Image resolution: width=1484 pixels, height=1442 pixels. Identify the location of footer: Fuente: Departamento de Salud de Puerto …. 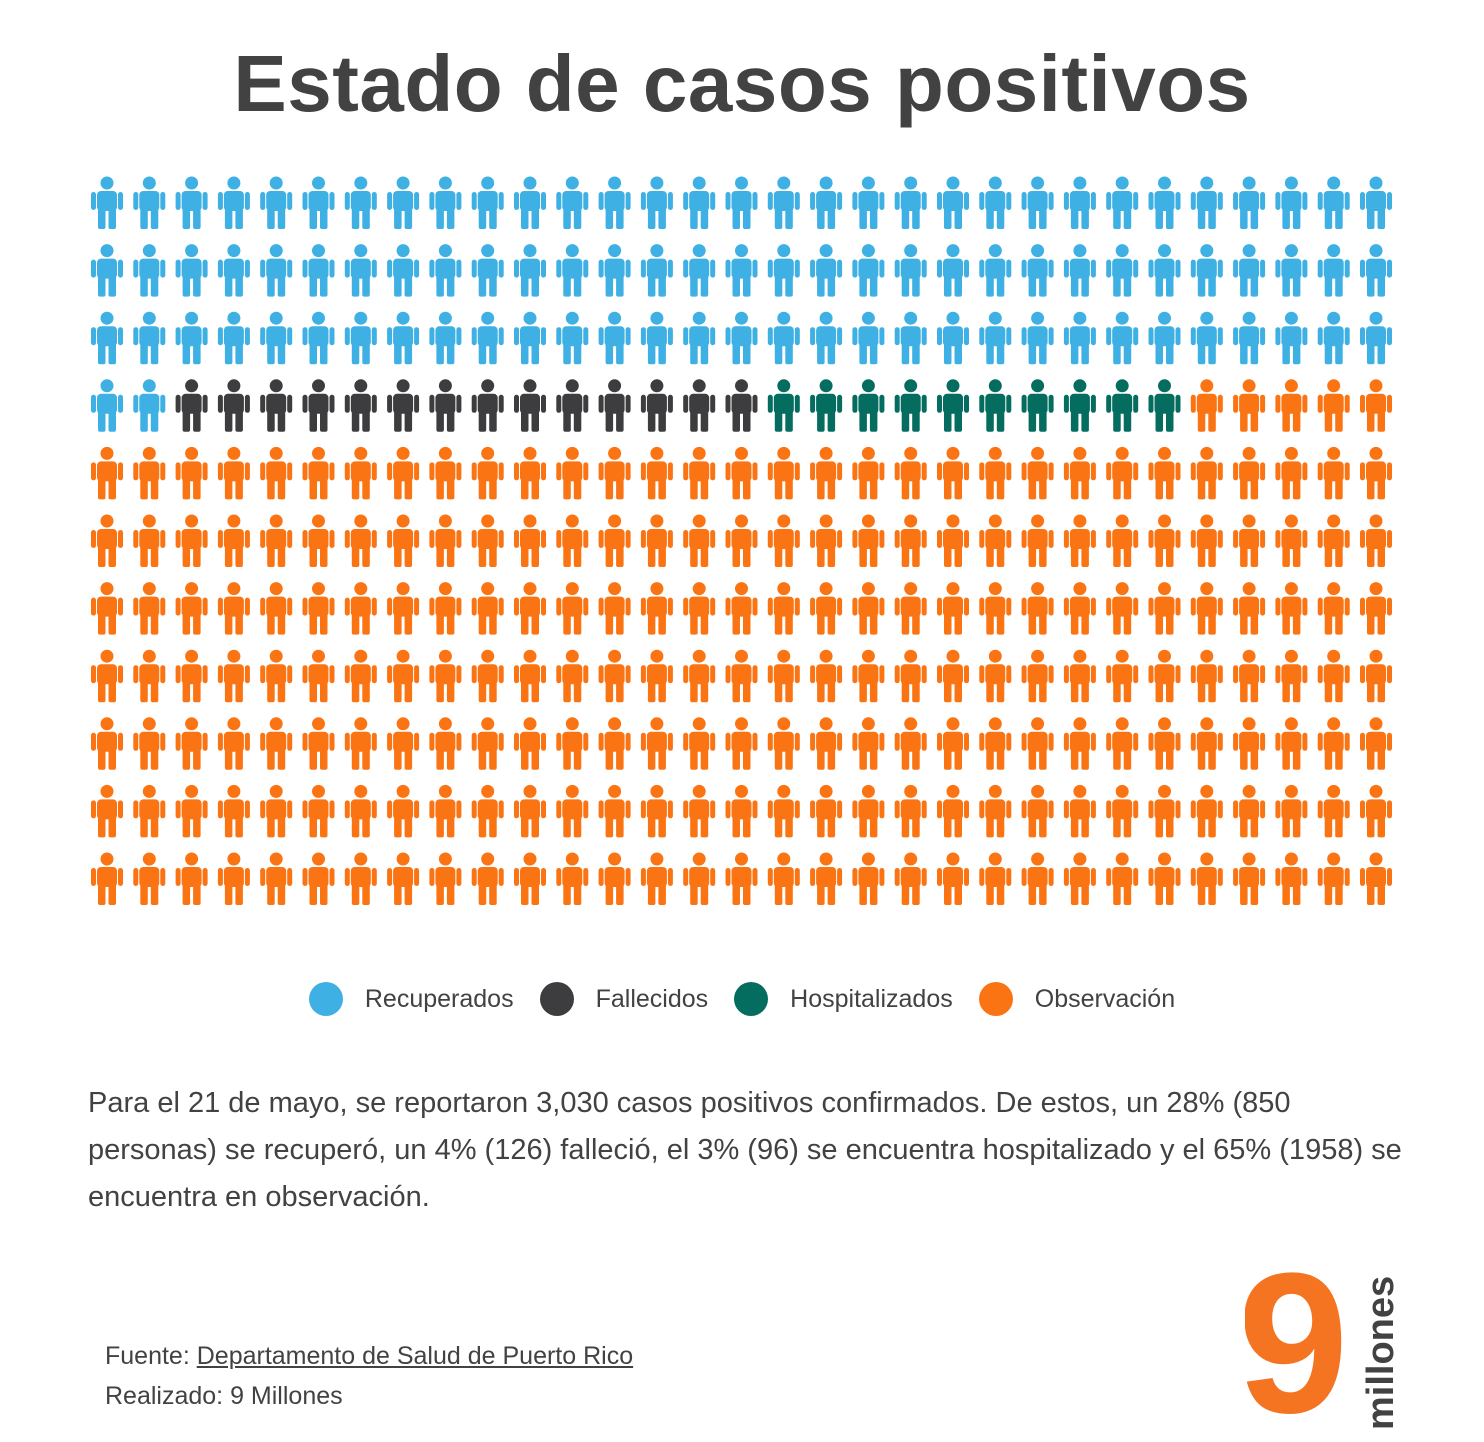
(369, 1376).